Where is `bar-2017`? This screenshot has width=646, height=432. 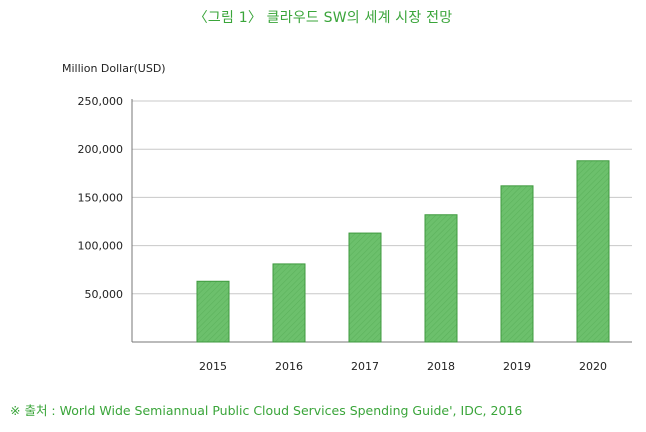
bar-2017 is located at coordinates (365, 287).